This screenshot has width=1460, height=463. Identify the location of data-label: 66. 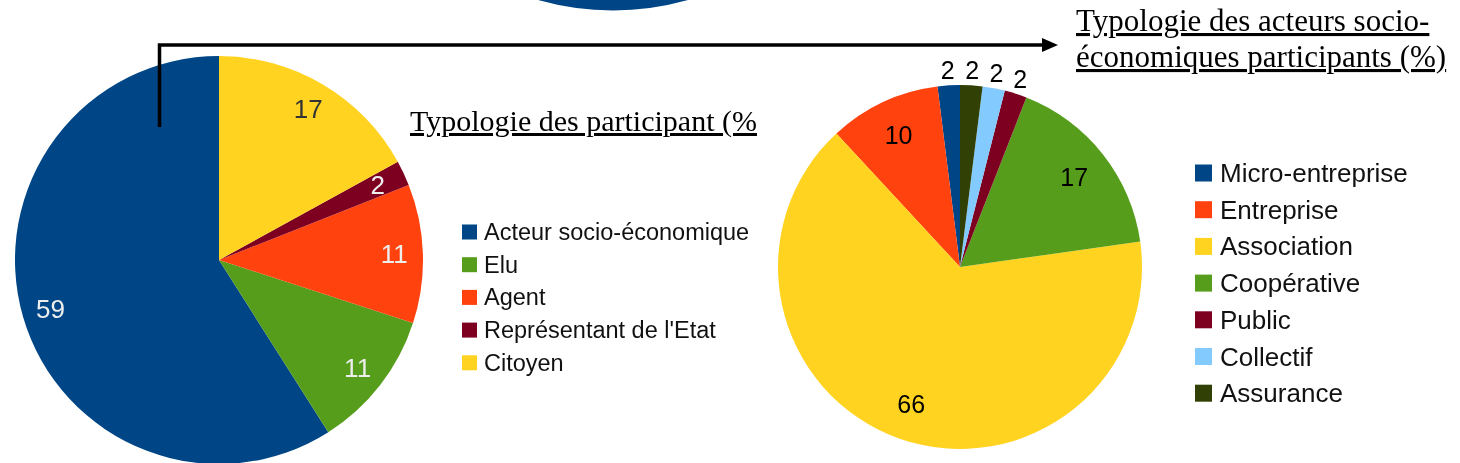
(911, 404).